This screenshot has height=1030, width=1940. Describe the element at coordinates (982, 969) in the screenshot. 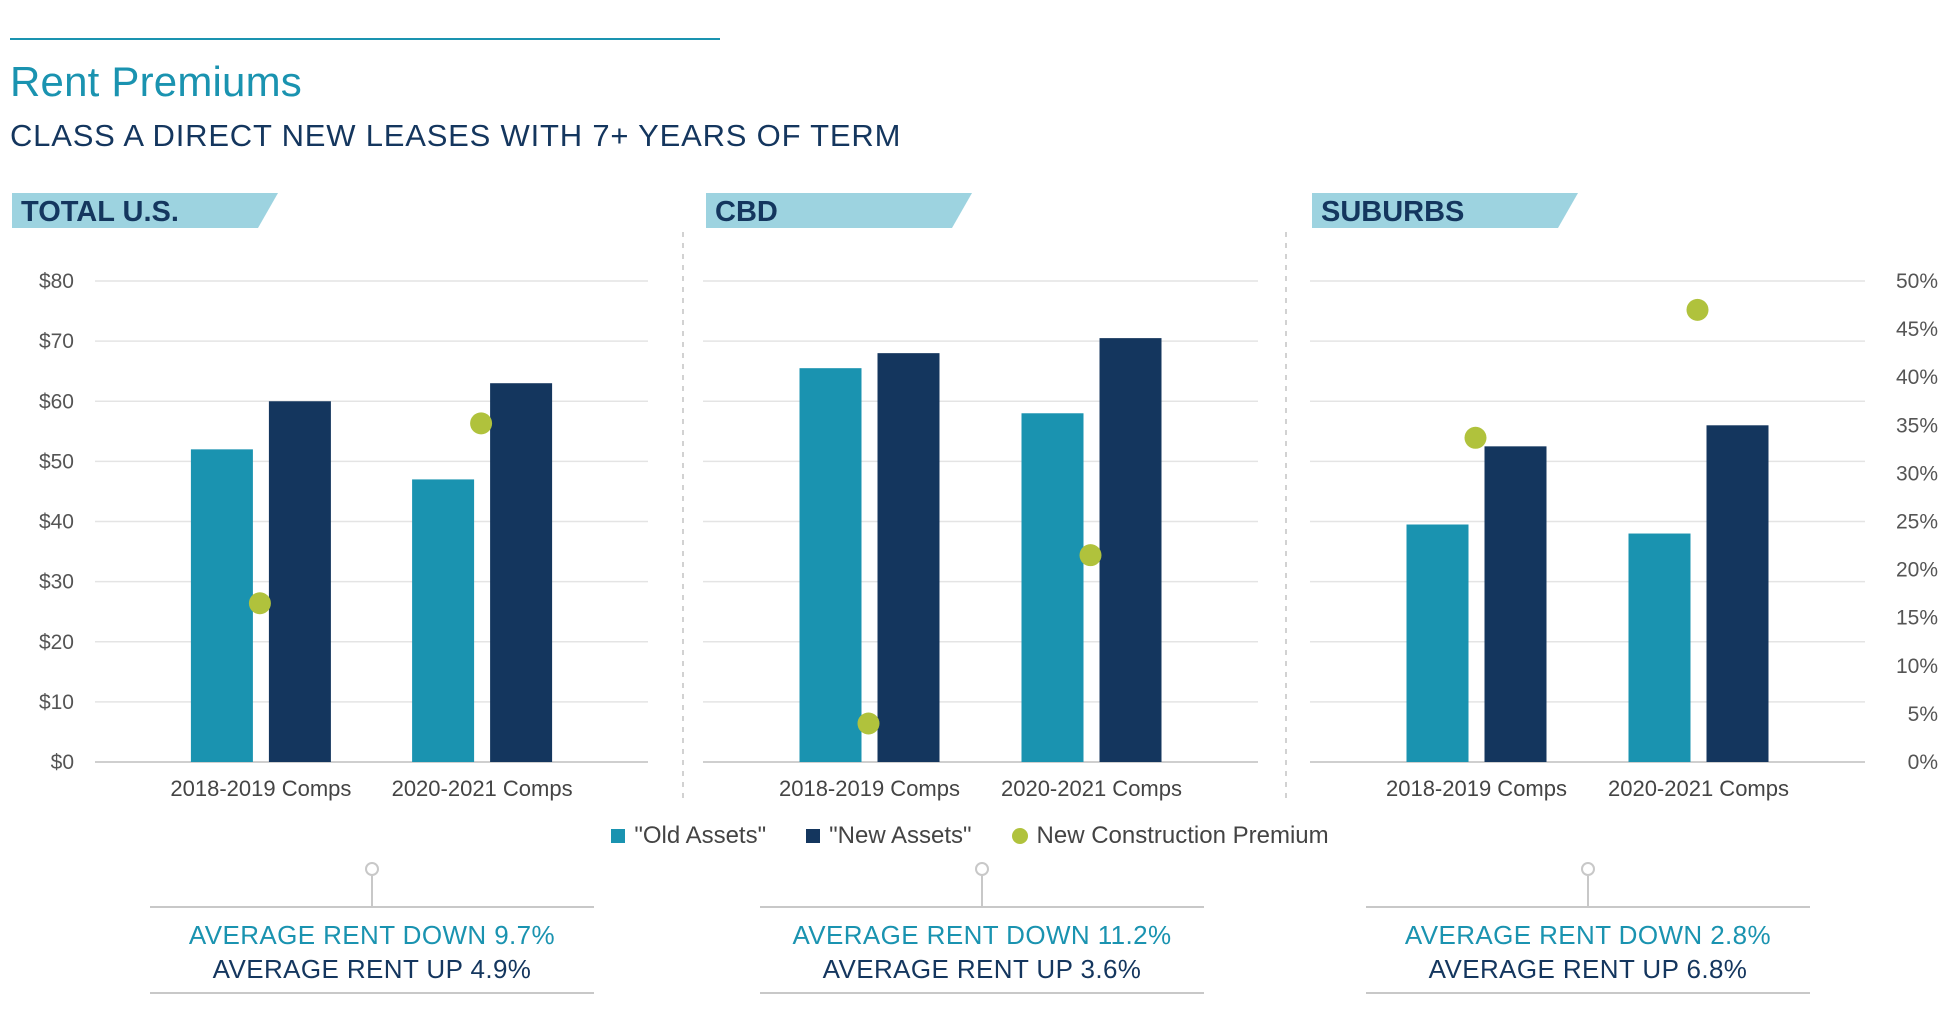

I see `summary-up-text: AVERAGE RENT UP 3.6%` at that location.